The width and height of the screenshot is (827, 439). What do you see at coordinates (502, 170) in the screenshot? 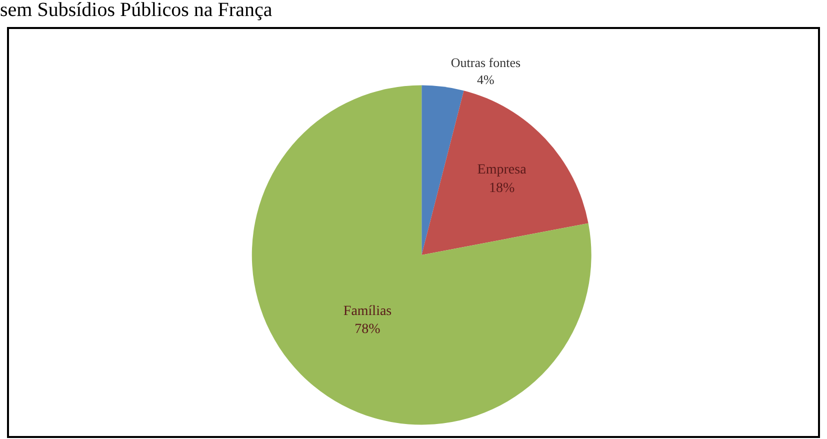
I see `slice-label: Empresa` at bounding box center [502, 170].